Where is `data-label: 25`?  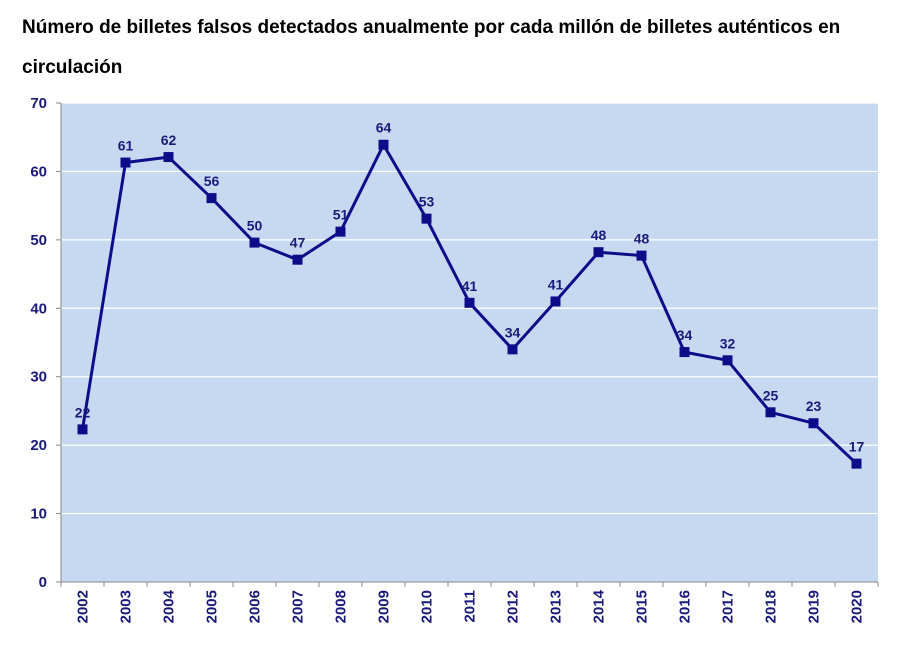
data-label: 25 is located at coordinates (771, 395).